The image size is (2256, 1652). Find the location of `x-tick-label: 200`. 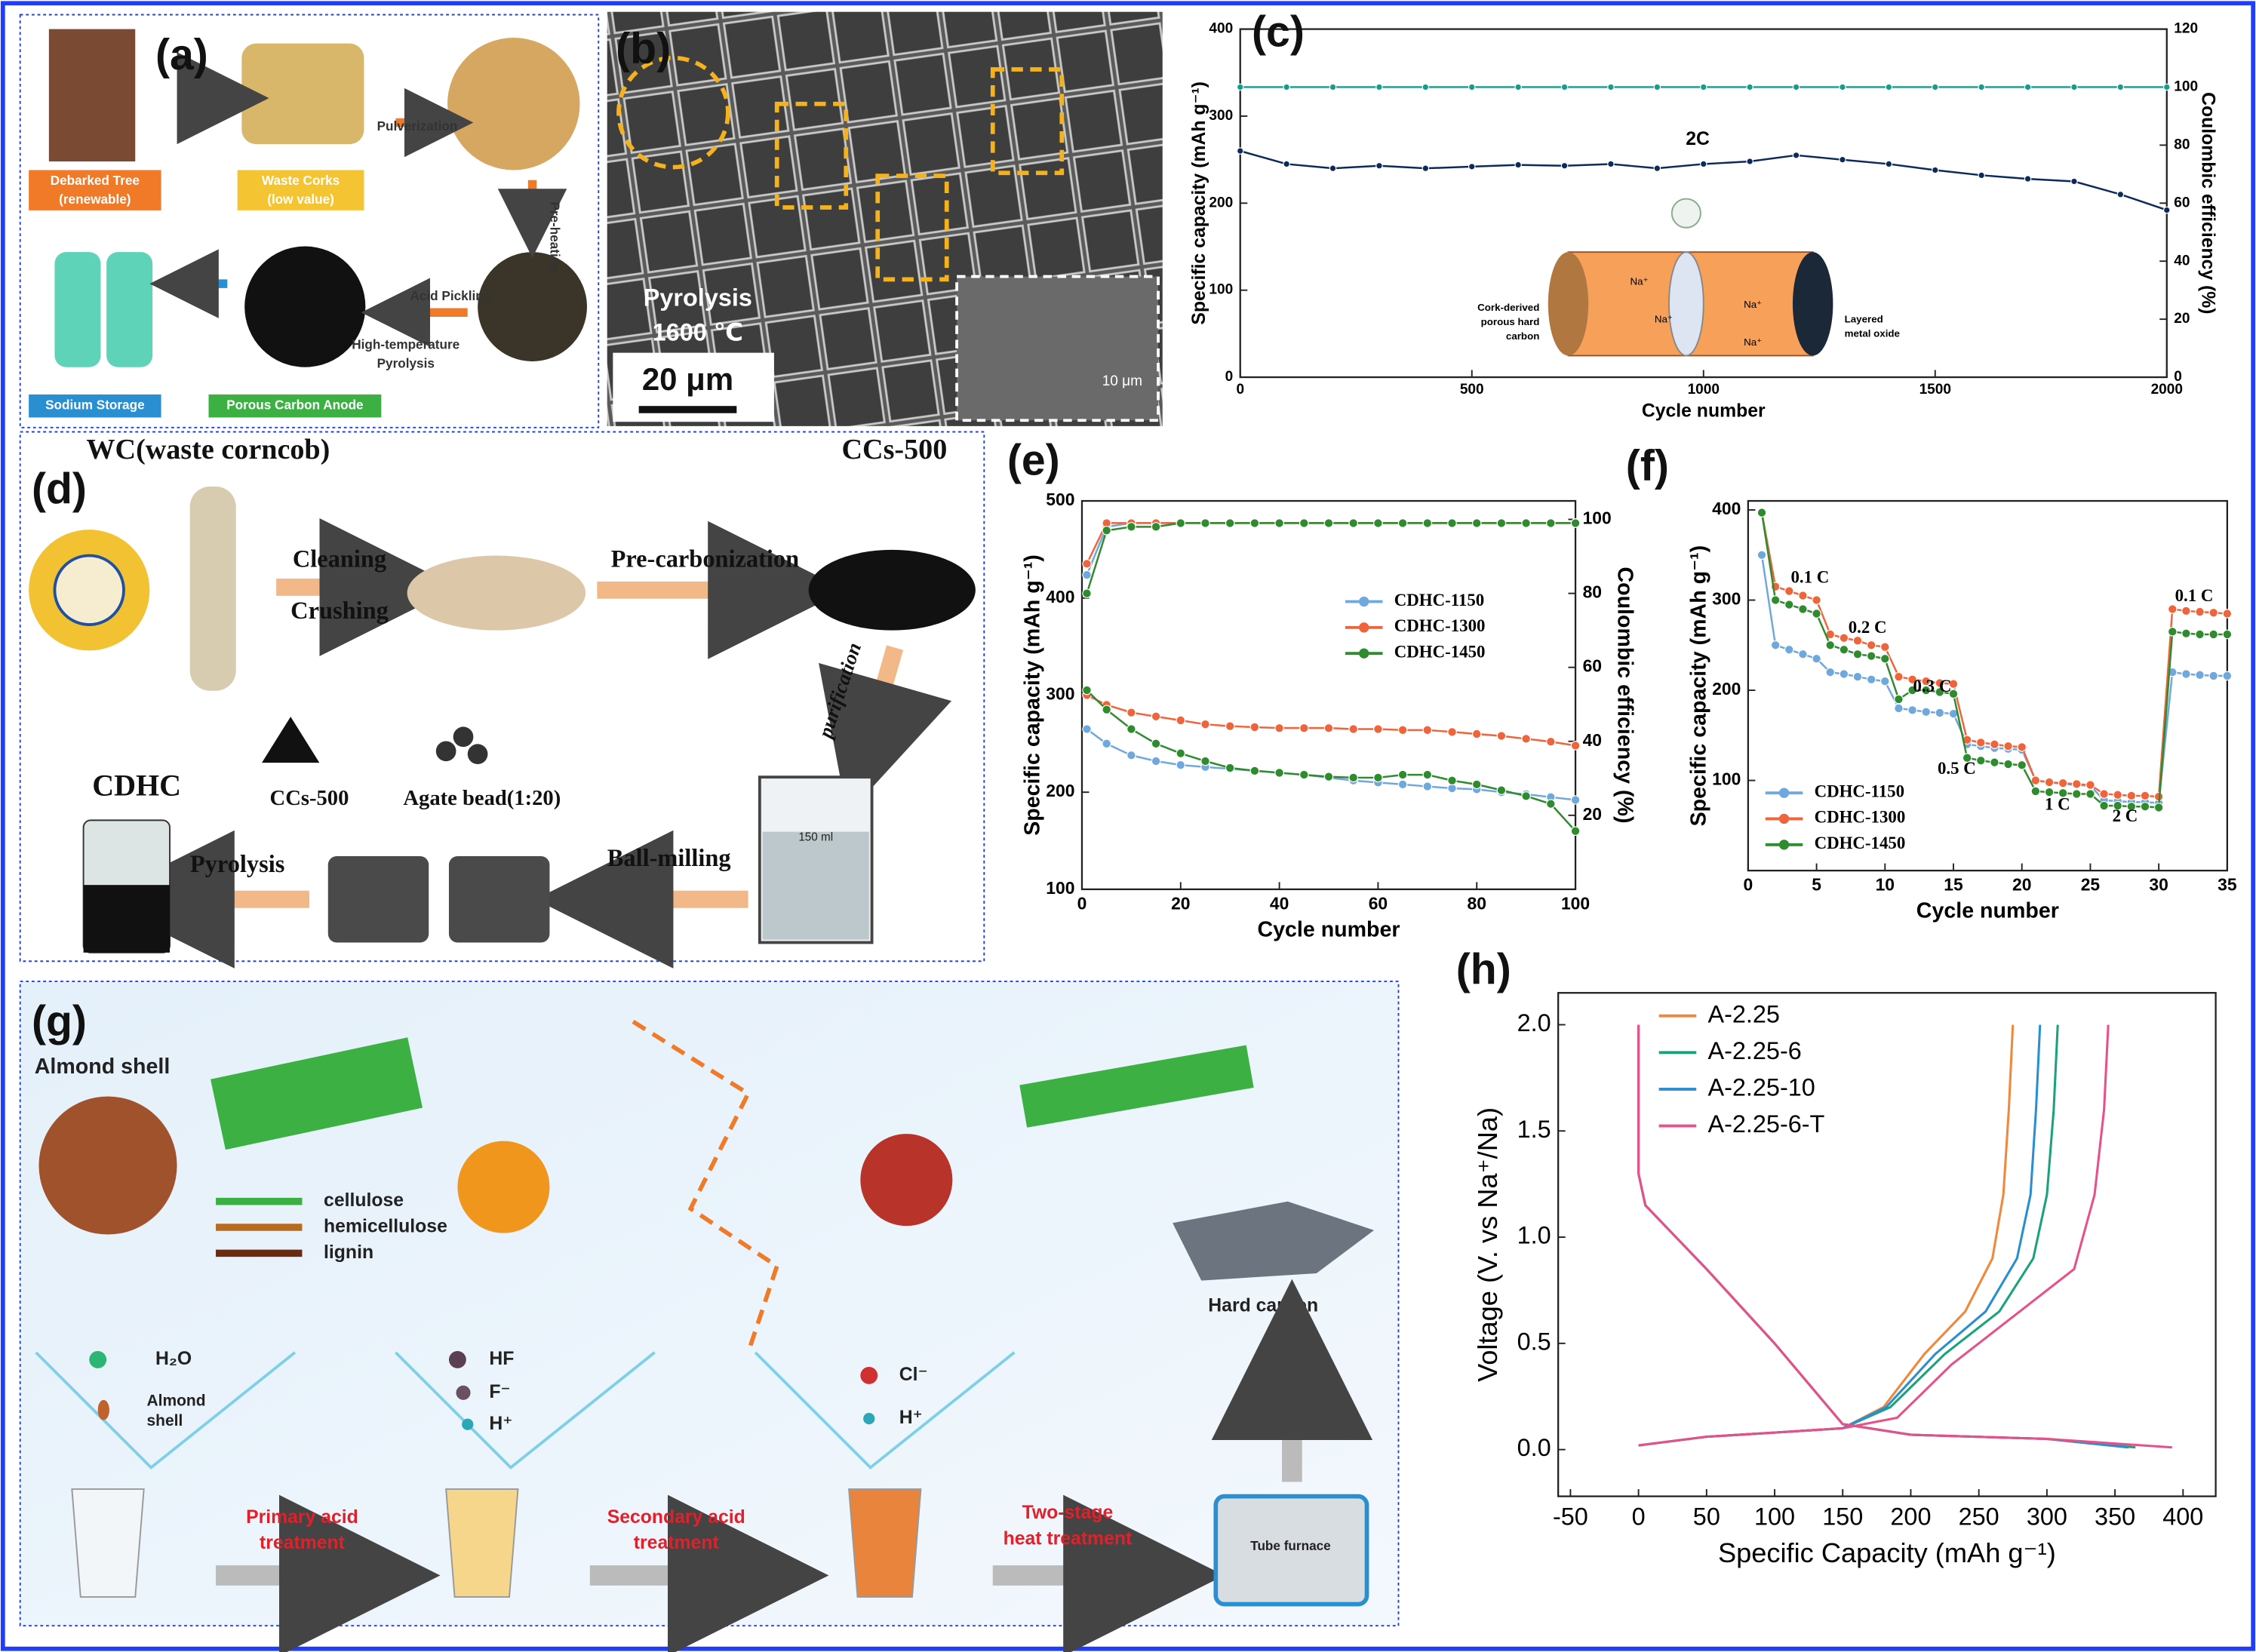

x-tick-label: 200 is located at coordinates (1911, 1516).